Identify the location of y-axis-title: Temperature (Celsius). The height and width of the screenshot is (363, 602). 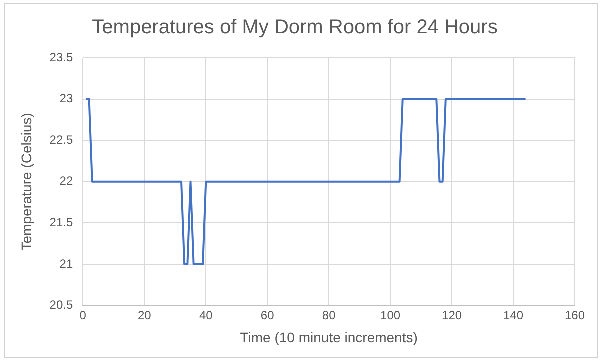
(26, 182).